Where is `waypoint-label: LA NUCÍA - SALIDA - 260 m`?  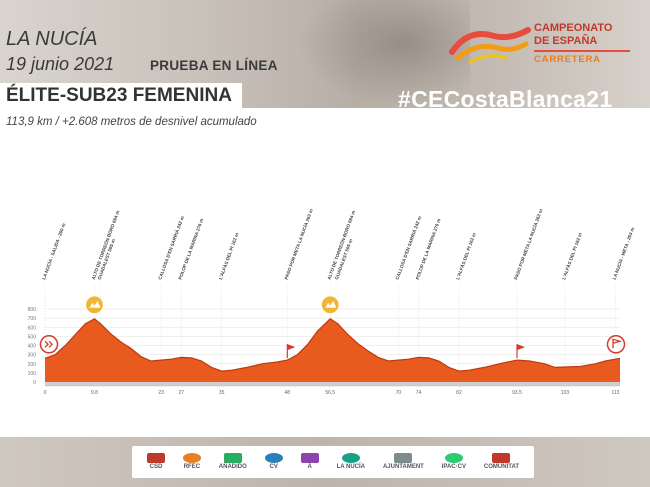
waypoint-label: LA NUCÍA - SALIDA - 260 m is located at coordinates (52, 251).